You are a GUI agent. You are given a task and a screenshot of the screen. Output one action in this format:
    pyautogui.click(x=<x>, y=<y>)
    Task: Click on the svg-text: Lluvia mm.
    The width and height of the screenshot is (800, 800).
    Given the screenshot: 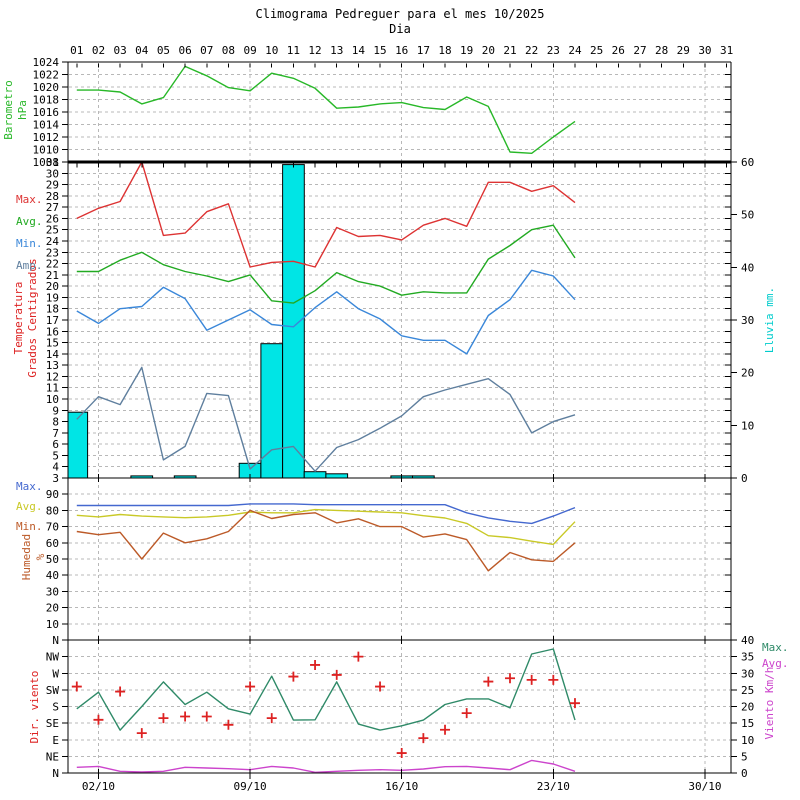 What is the action you would take?
    pyautogui.click(x=769, y=320)
    